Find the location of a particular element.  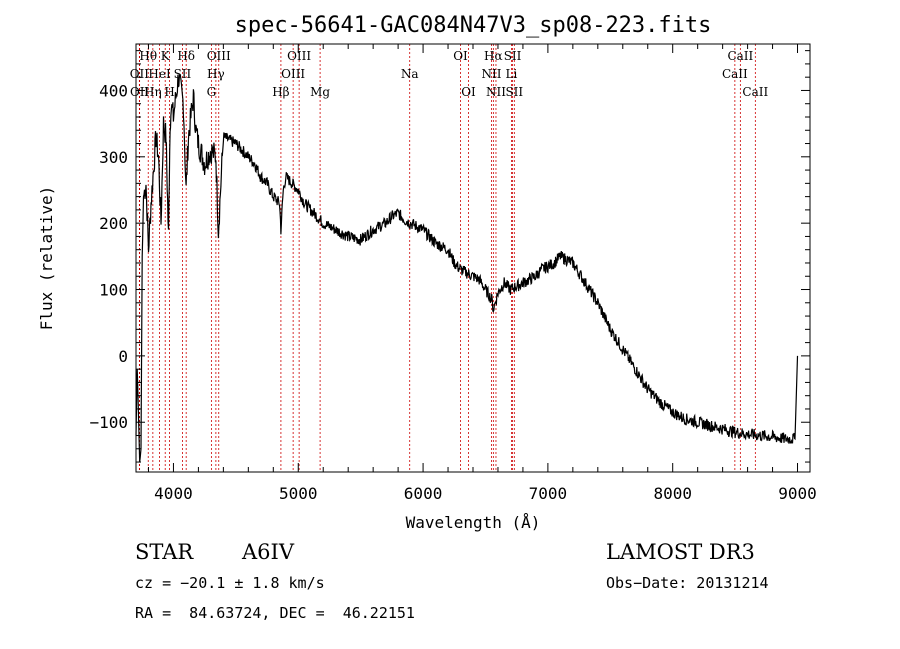

y-tick-label: 100 is located at coordinates (113, 290).